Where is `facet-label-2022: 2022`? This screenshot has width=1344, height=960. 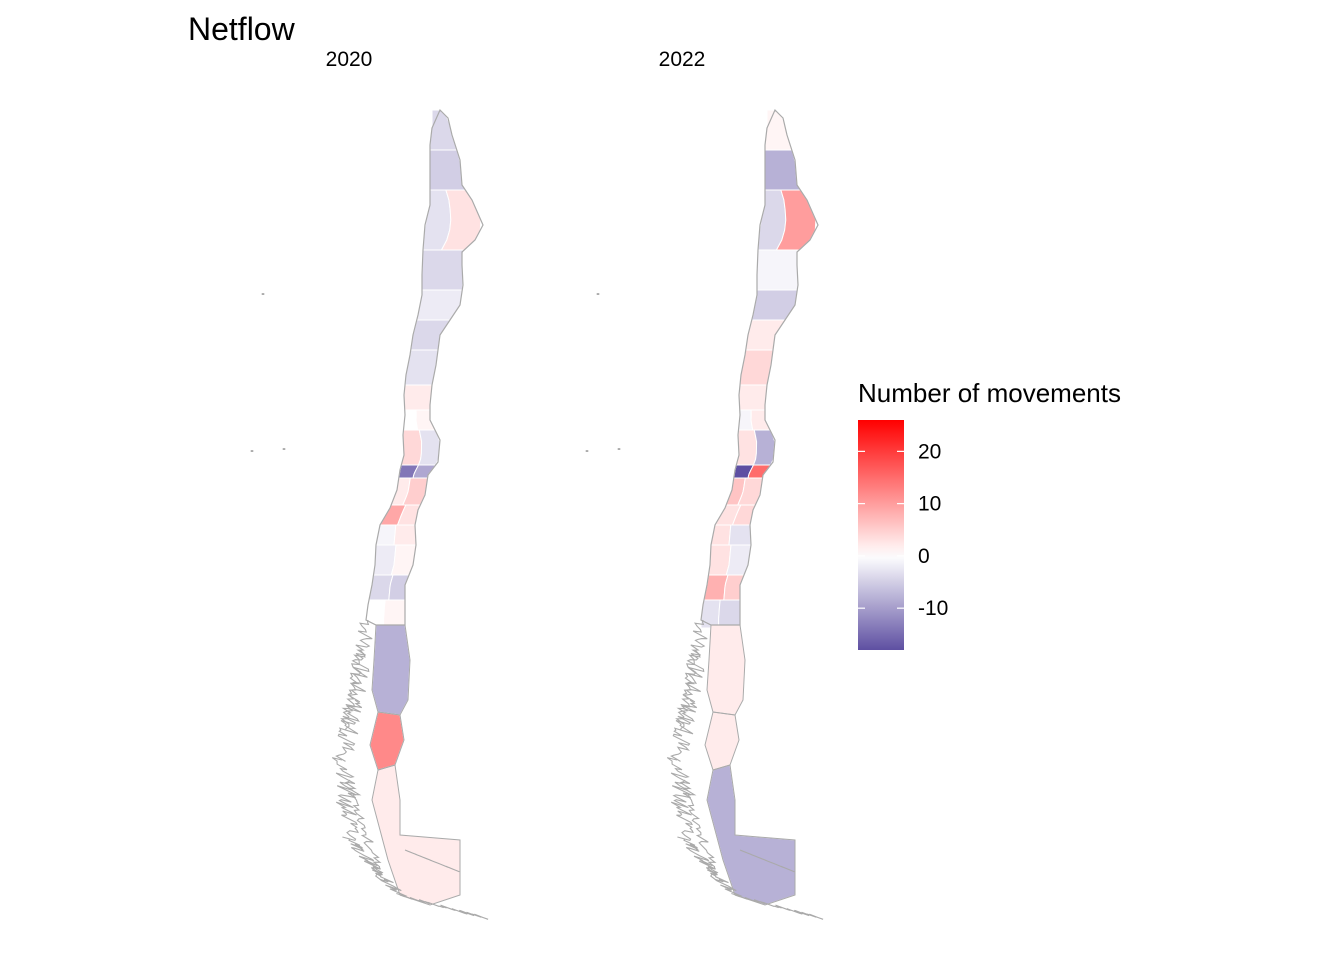
facet-label-2022: 2022 is located at coordinates (682, 59).